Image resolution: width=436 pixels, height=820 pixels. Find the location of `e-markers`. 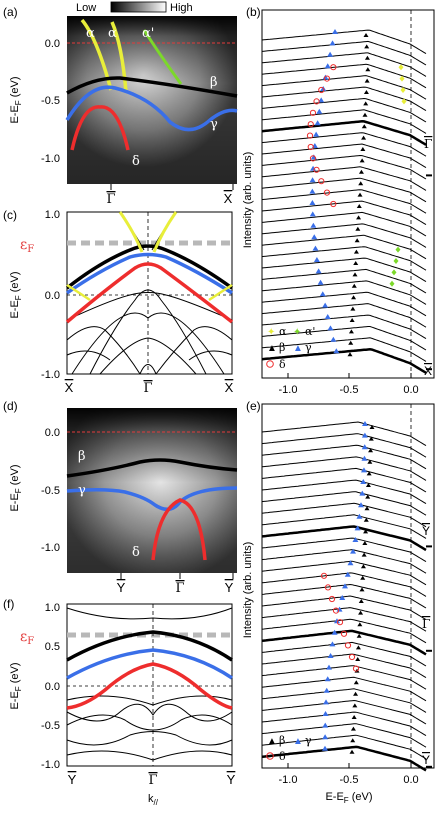

e-markers is located at coordinates (347, 587).